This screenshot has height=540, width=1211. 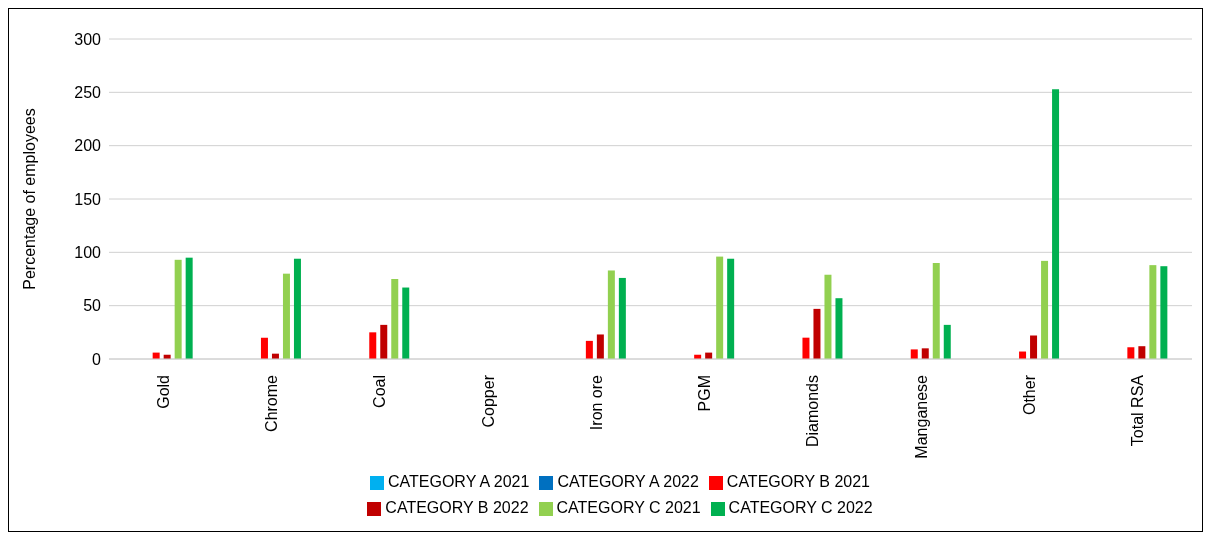 I want to click on y-axis-title: Percentage of employees, so click(x=29, y=199).